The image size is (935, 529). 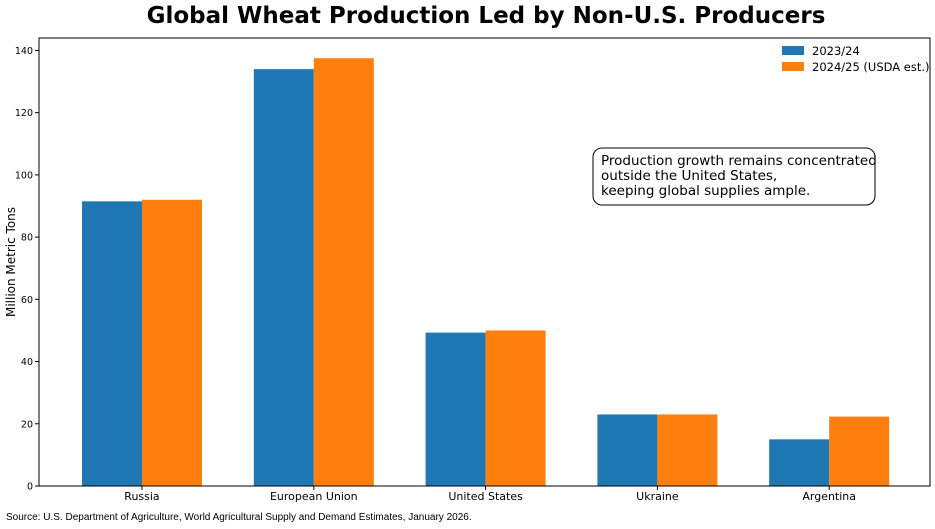 What do you see at coordinates (30, 487) in the screenshot?
I see `y-tick-label-0: 0` at bounding box center [30, 487].